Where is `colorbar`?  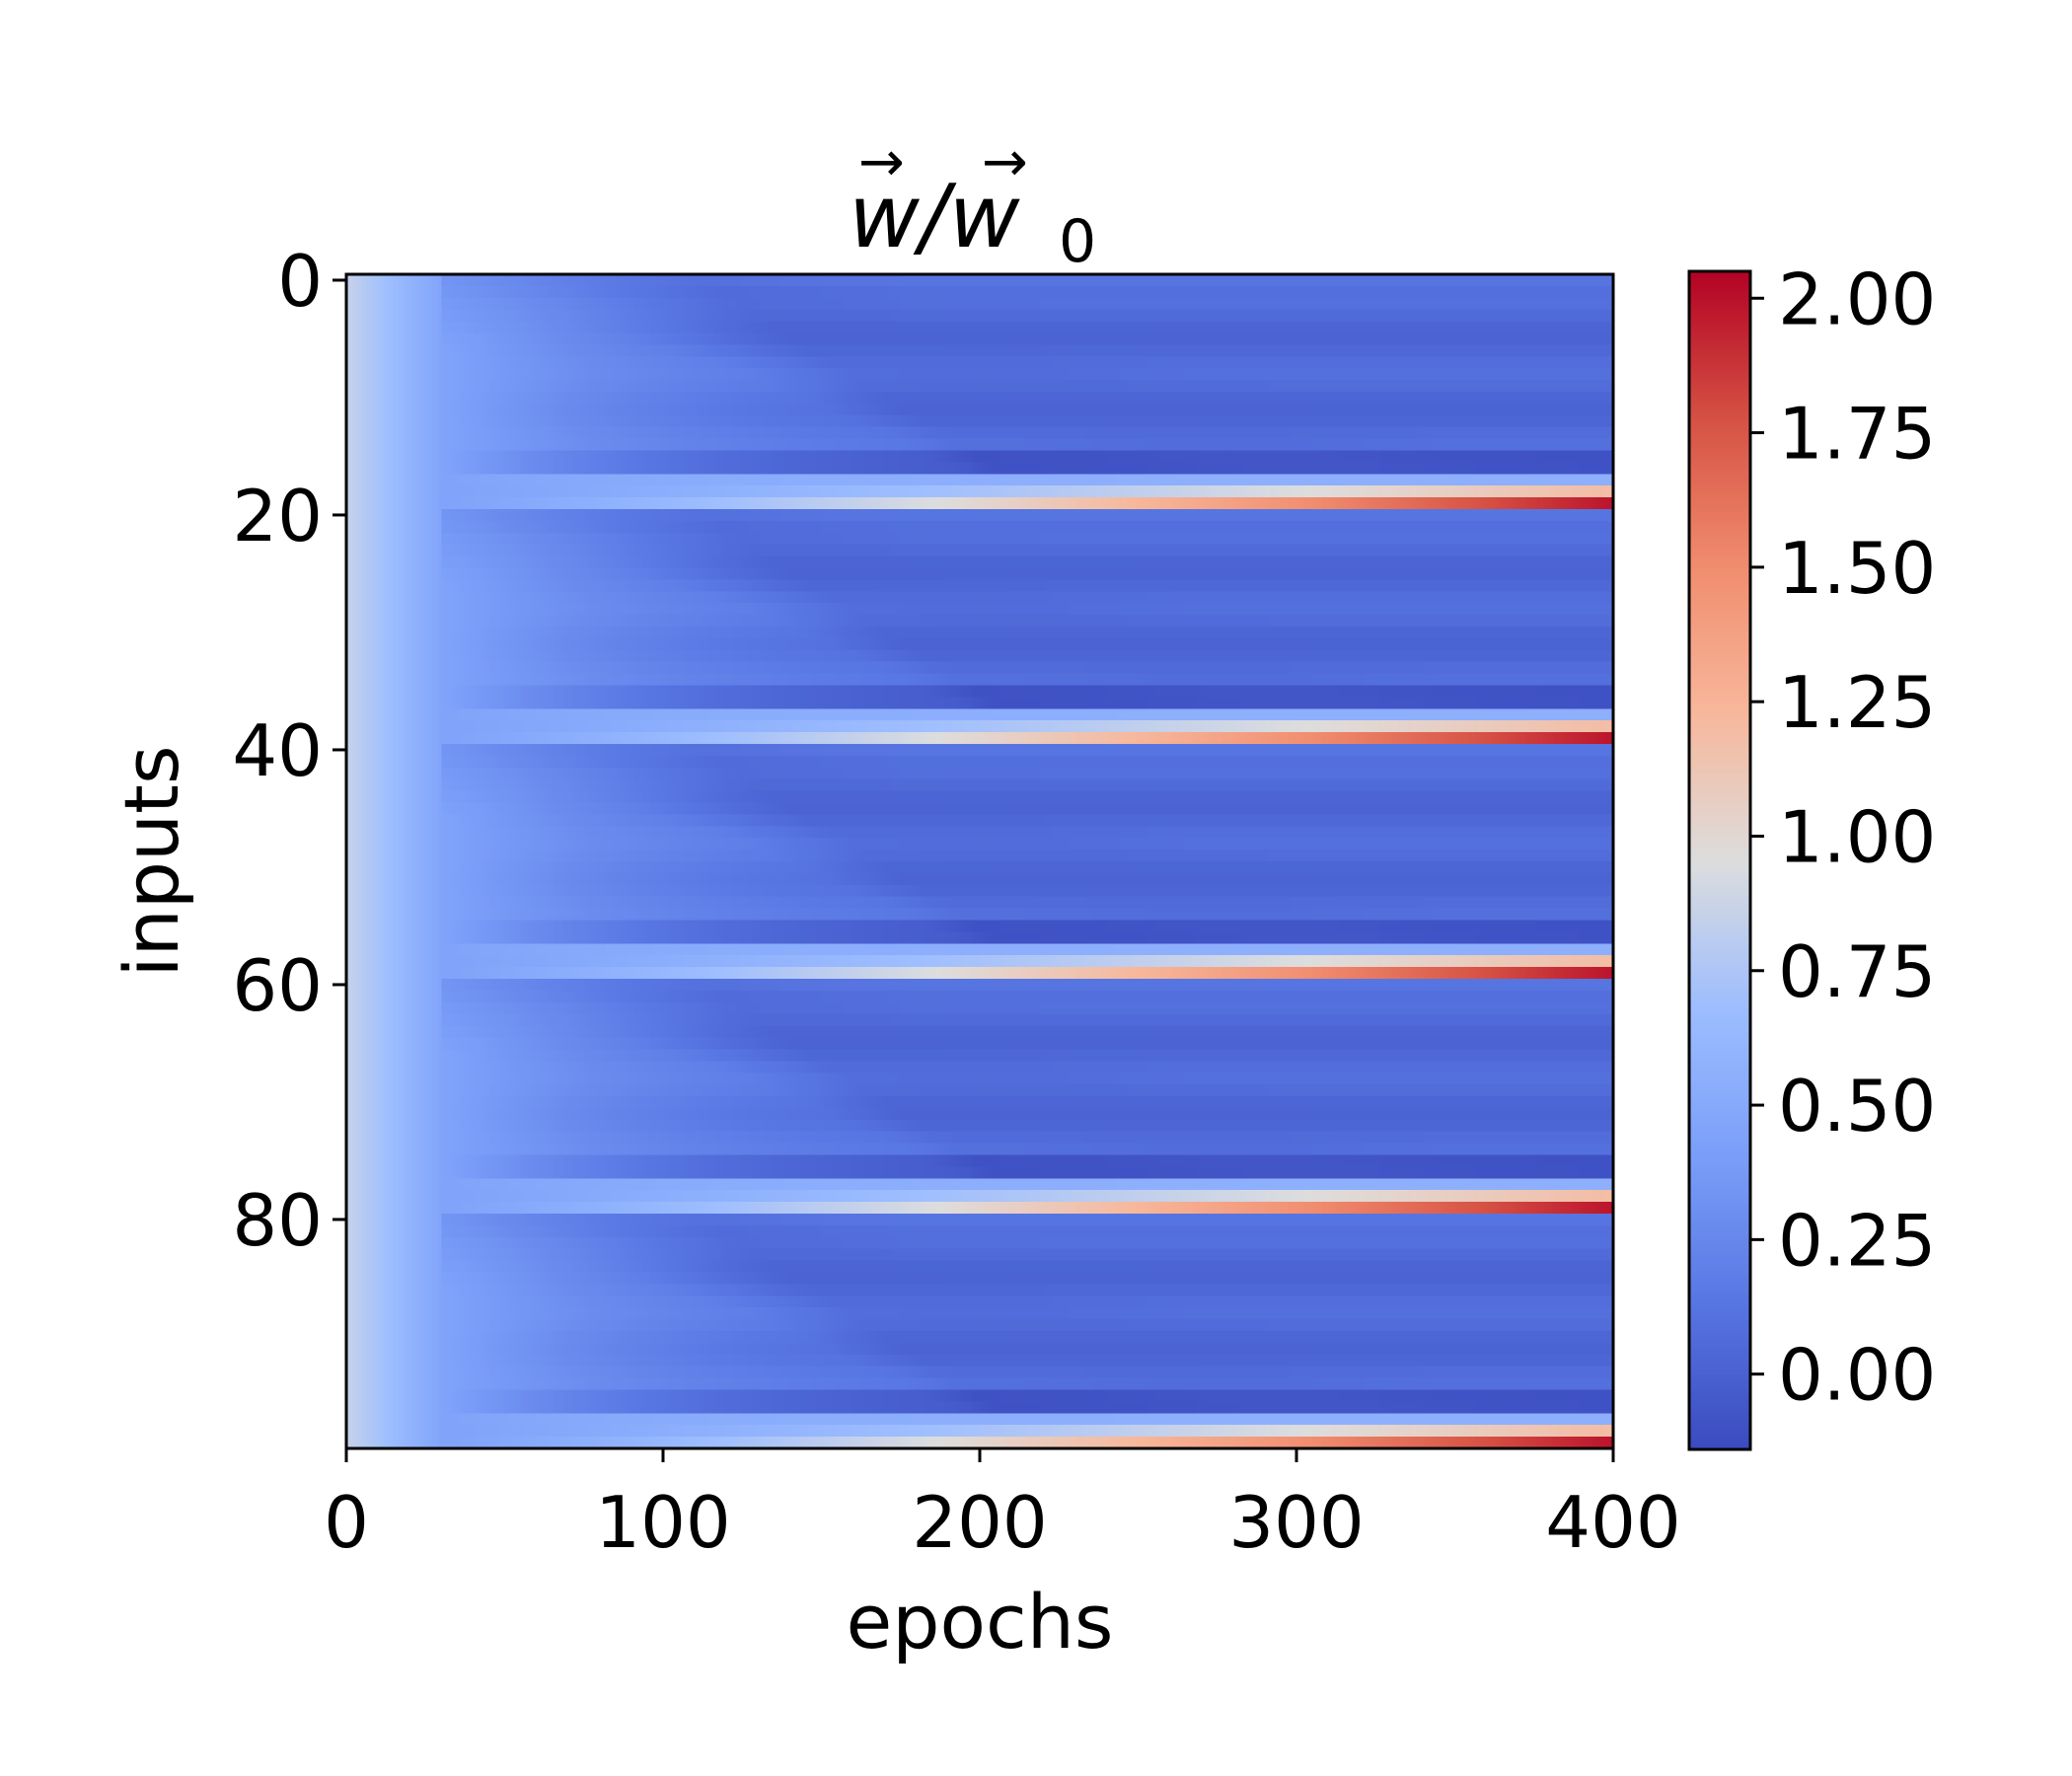
colorbar is located at coordinates (1720, 860).